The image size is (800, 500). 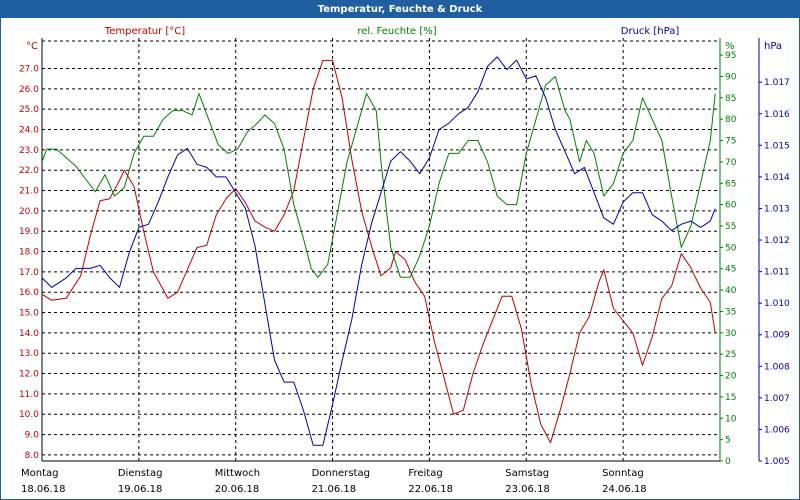 I want to click on humidity-tick-label: 10, so click(x=731, y=419).